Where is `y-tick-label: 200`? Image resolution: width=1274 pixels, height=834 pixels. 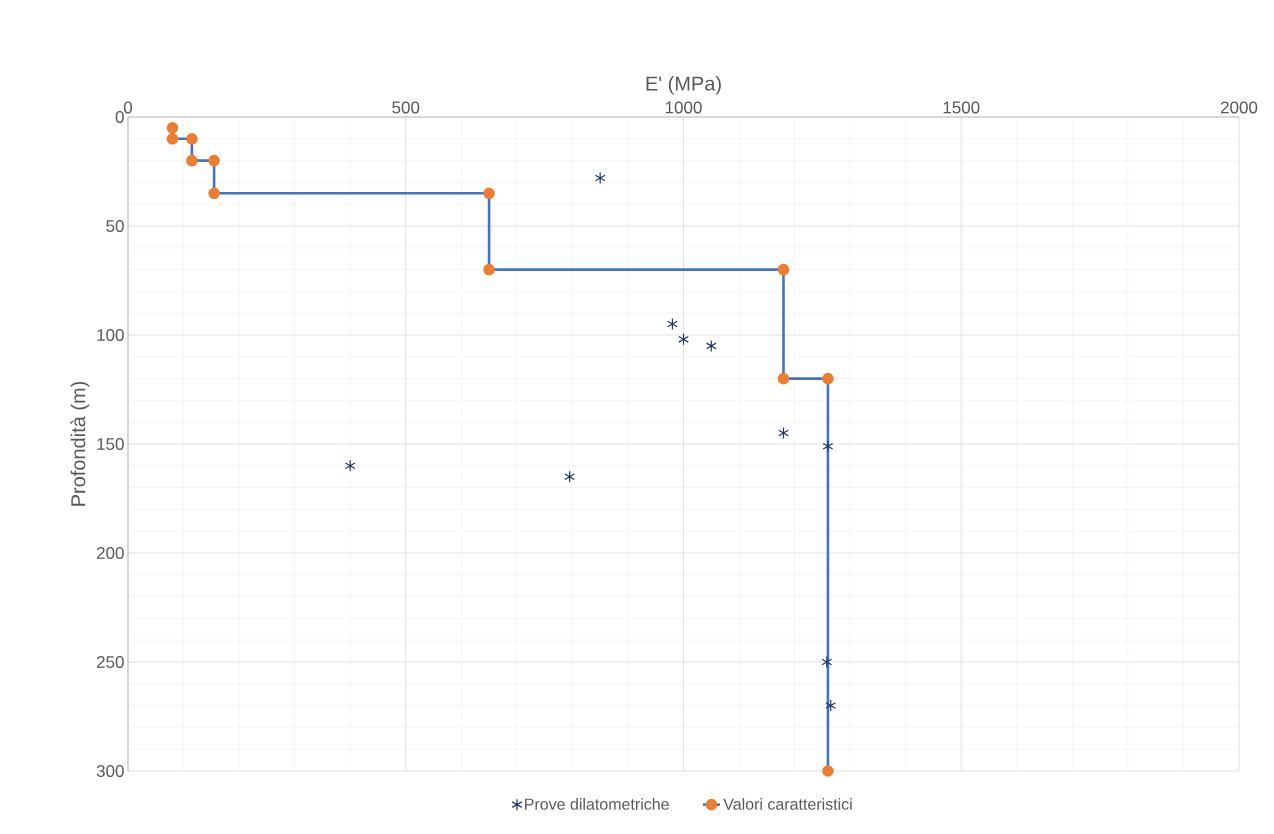 y-tick-label: 200 is located at coordinates (110, 553).